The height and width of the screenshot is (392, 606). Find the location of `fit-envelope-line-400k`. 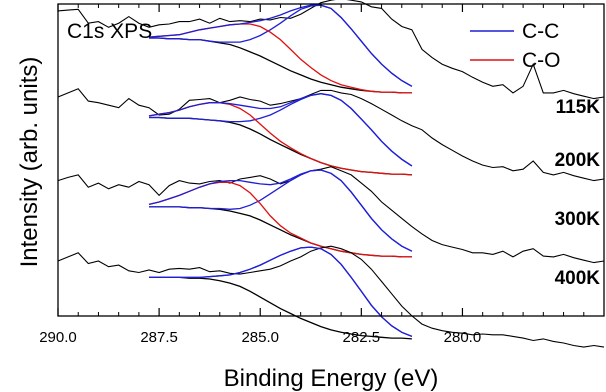

fit-envelope-line-400k is located at coordinates (281, 292).